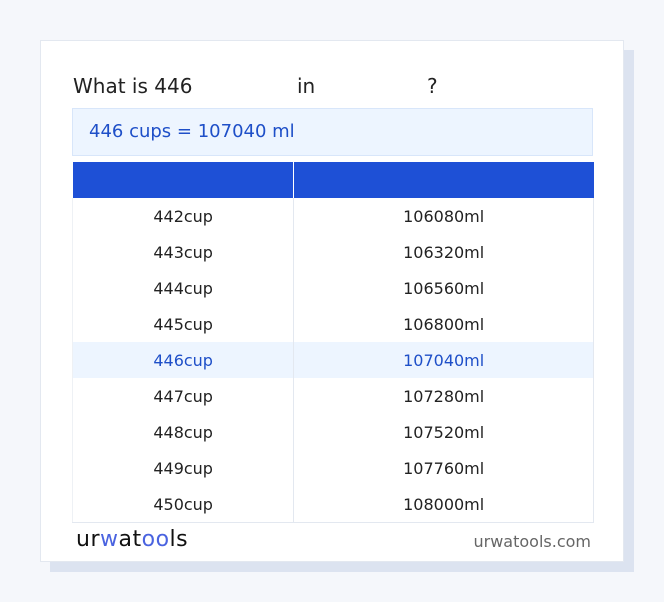 This screenshot has height=602, width=664. I want to click on cell-from: 445cup, so click(183, 324).